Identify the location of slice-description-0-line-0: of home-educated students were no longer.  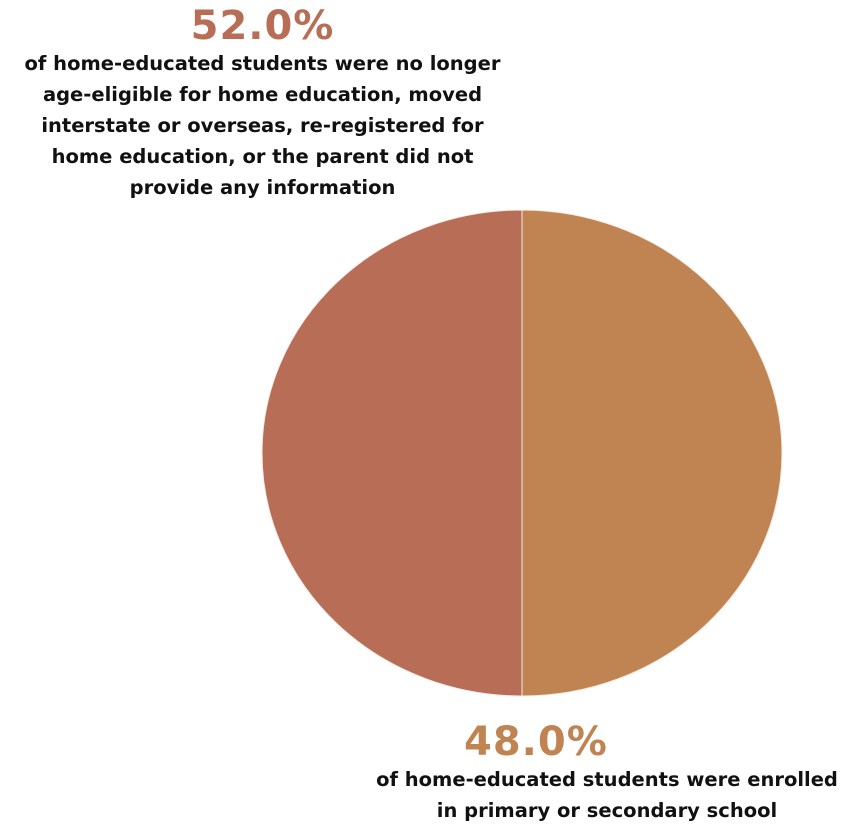
(262, 63).